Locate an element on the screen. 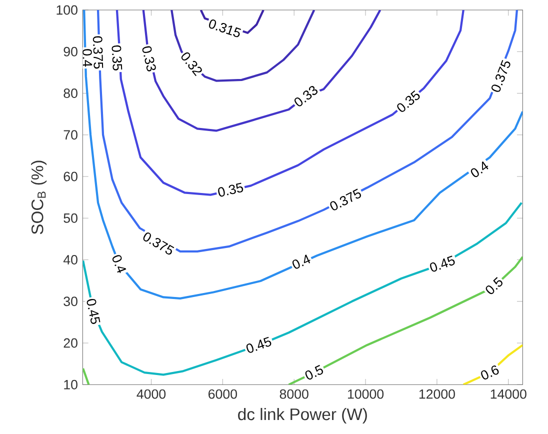  x-tick-label: 10000 is located at coordinates (366, 394).